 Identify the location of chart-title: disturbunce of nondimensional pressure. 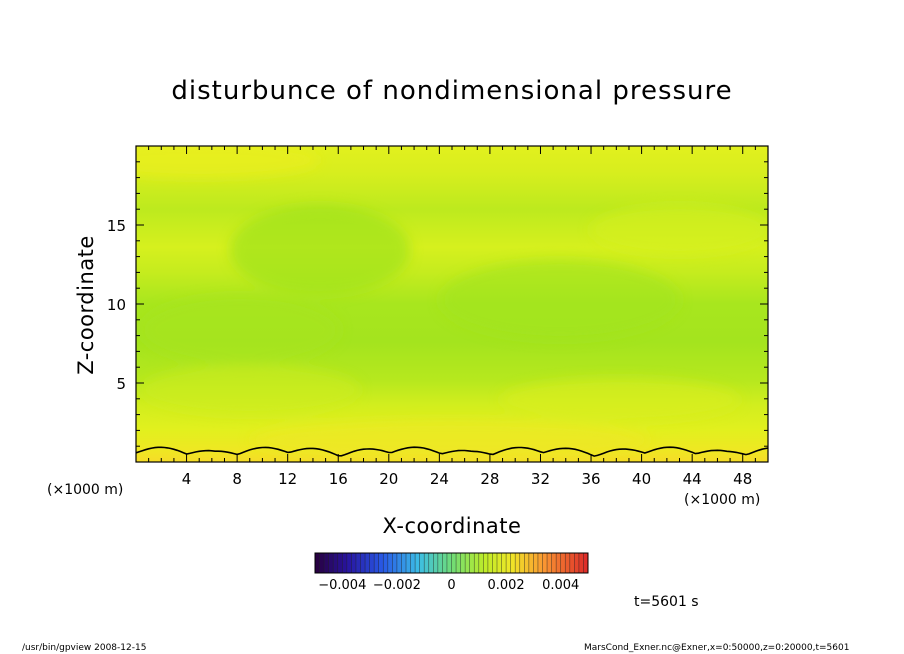
(452, 91).